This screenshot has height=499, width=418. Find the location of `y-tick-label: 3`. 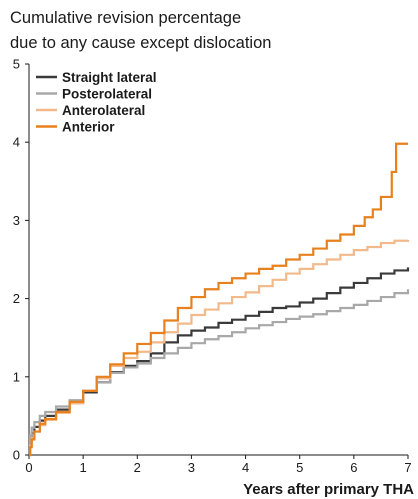

y-tick-label: 3 is located at coordinates (16, 220).